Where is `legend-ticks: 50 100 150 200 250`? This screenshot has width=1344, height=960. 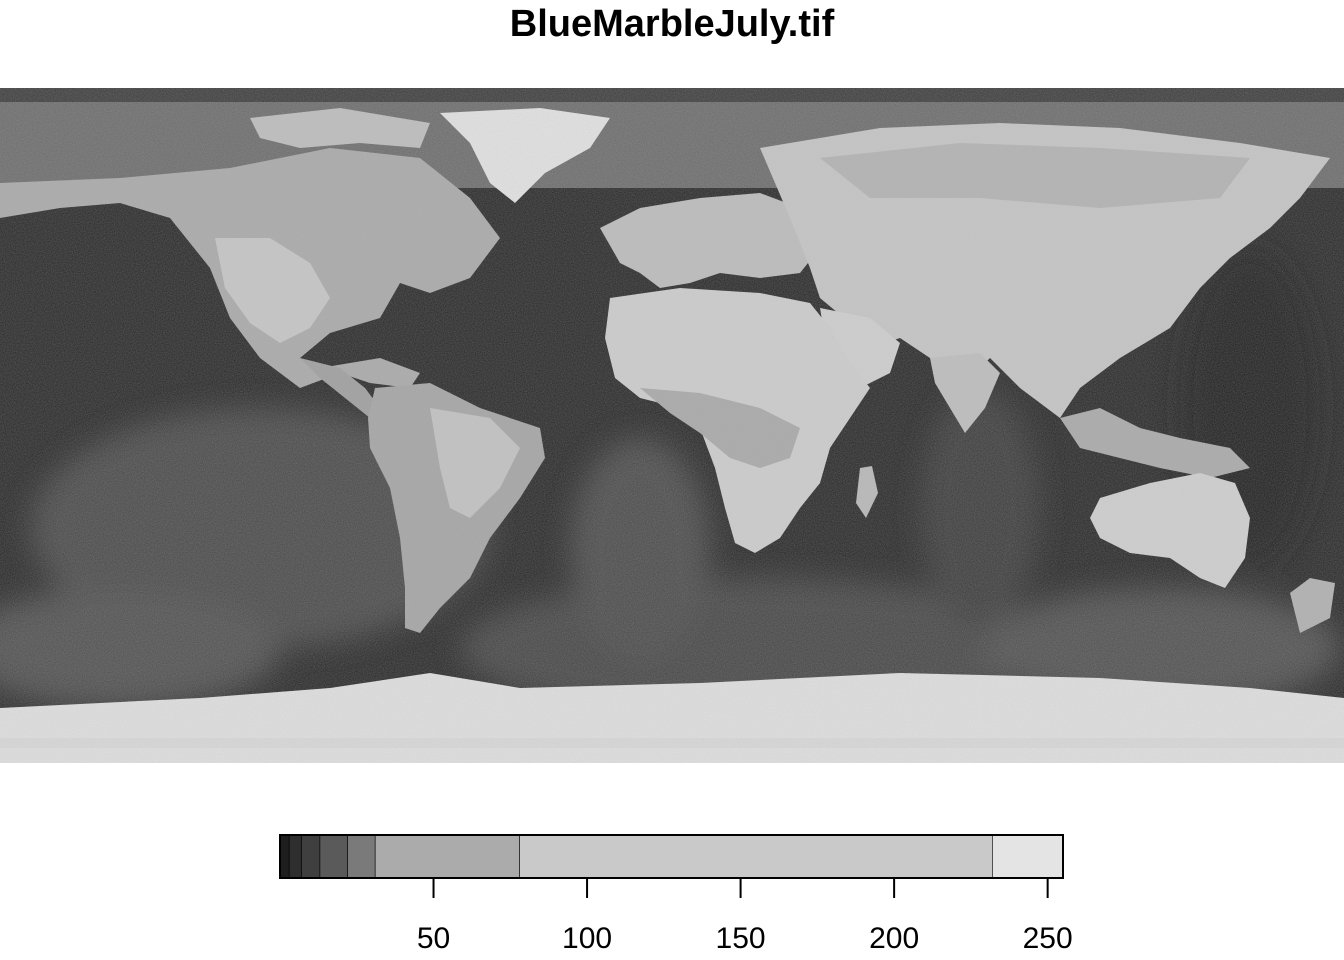
legend-ticks: 50 100 150 200 250 is located at coordinates (745, 916).